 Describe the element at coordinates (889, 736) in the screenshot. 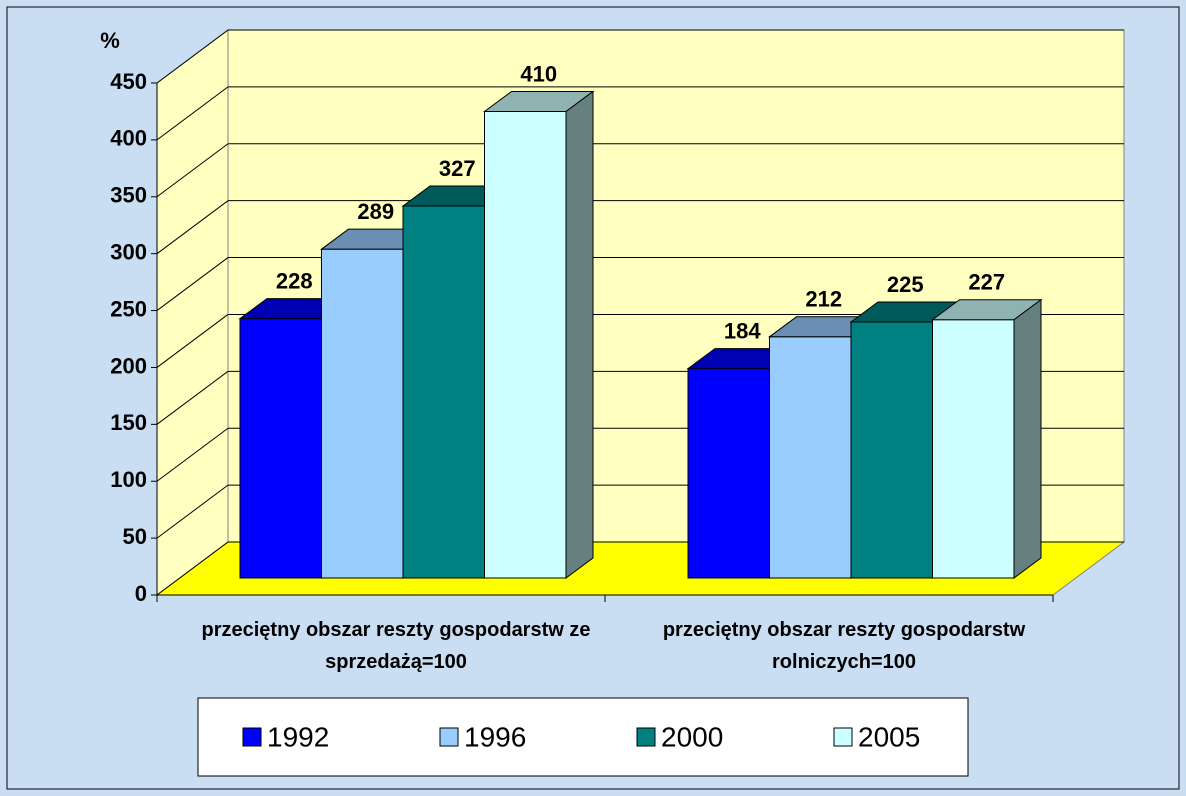

I see `legend-label: 2005` at that location.